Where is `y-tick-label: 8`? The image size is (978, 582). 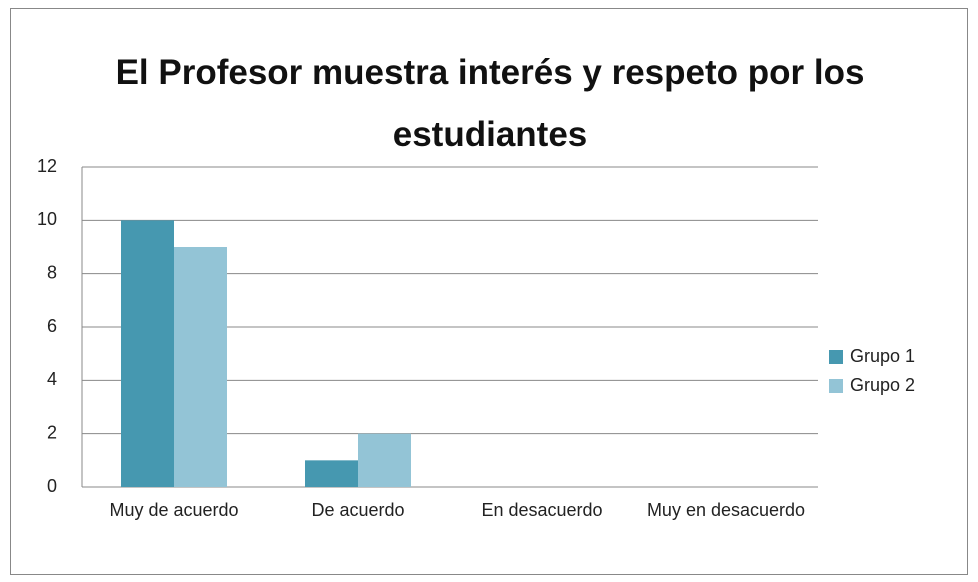
y-tick-label: 8 is located at coordinates (52, 272).